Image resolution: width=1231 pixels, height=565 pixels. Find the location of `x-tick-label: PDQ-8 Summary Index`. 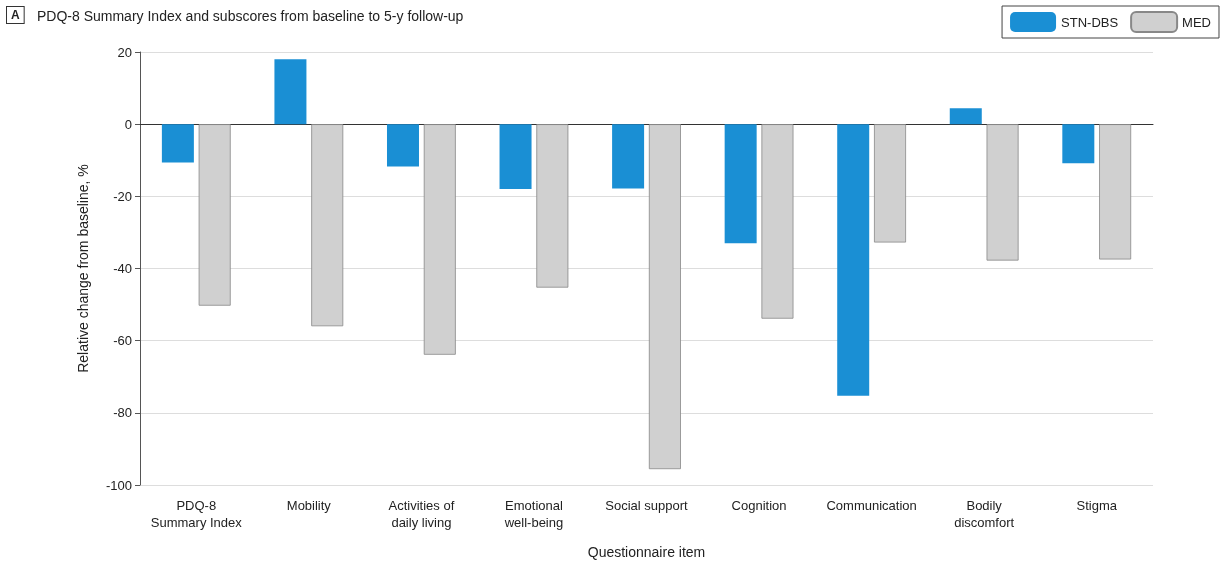

x-tick-label: PDQ-8 Summary Index is located at coordinates (196, 514).